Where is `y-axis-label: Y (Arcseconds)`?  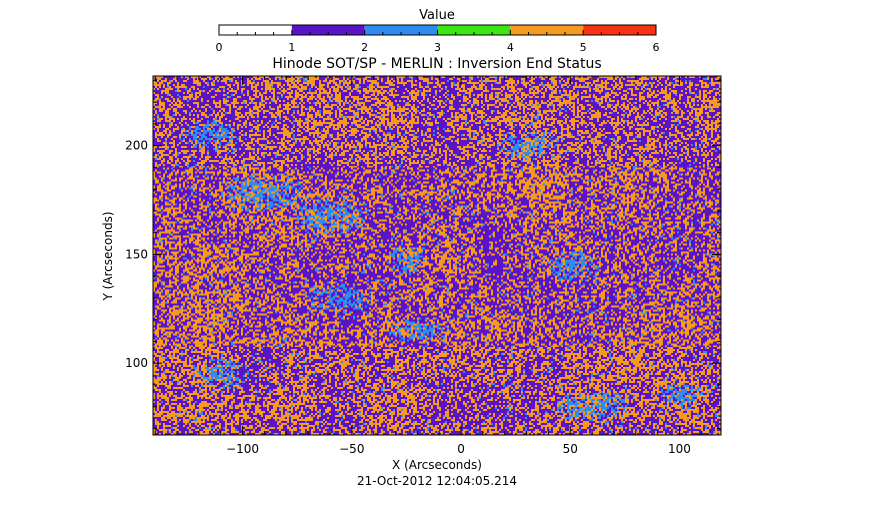
y-axis-label: Y (Arcseconds) is located at coordinates (108, 256).